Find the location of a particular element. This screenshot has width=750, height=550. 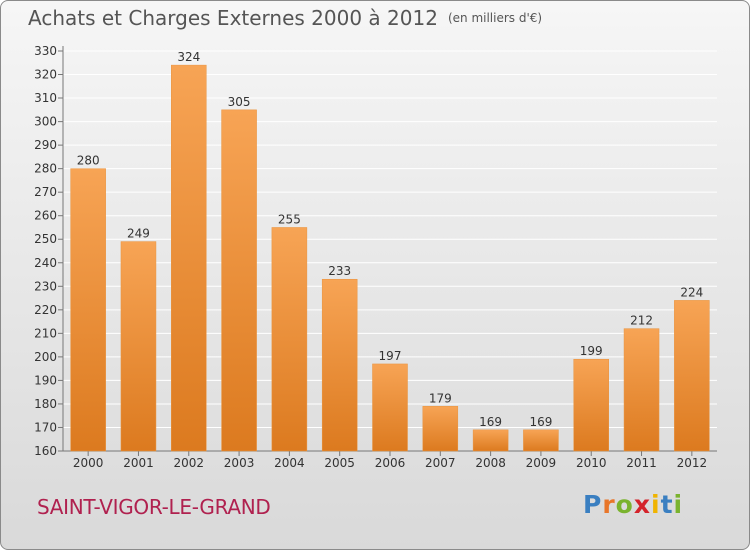

logo-letter: t is located at coordinates (667, 504).